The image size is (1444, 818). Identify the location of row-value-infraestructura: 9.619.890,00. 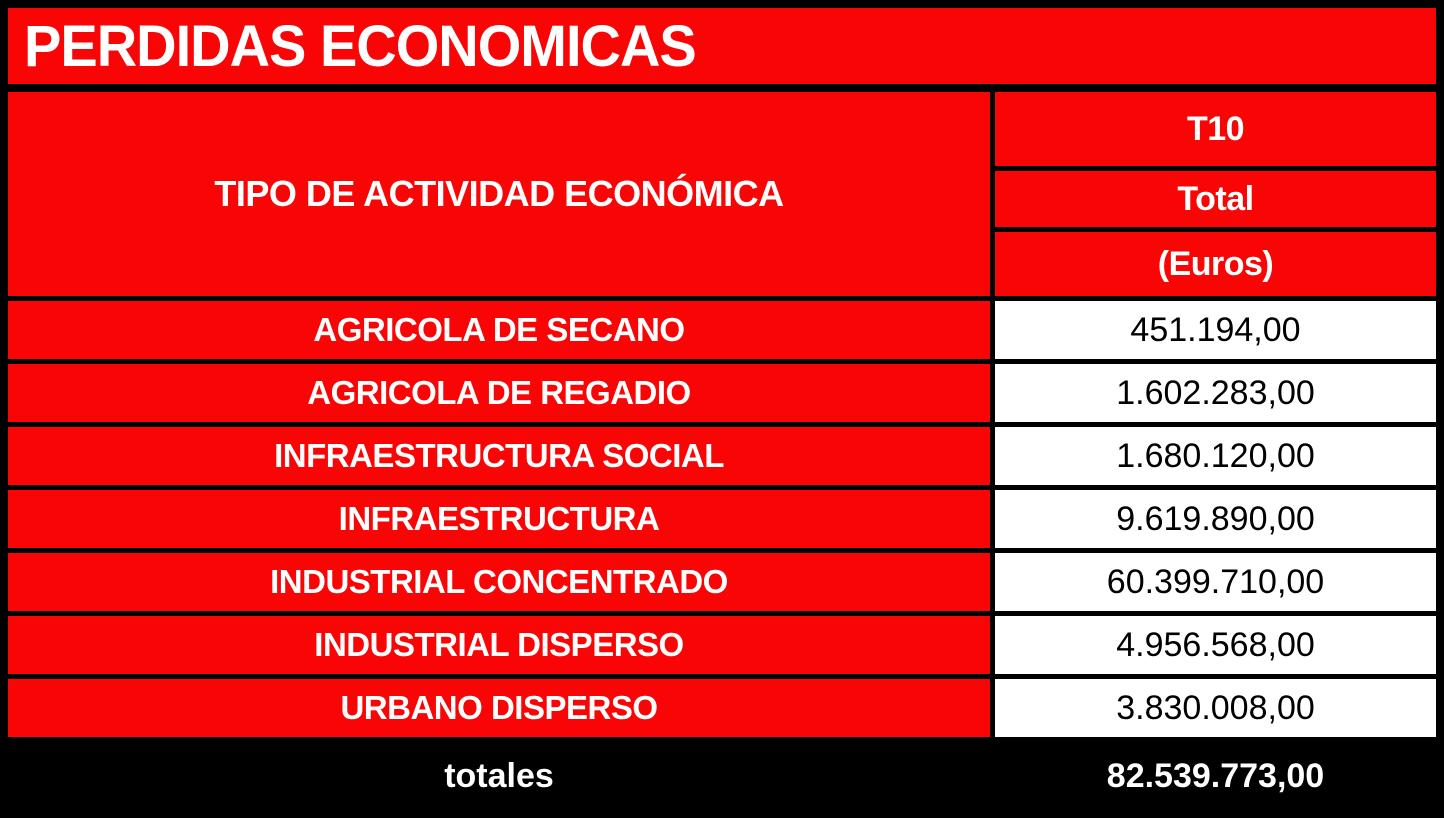
(1215, 519).